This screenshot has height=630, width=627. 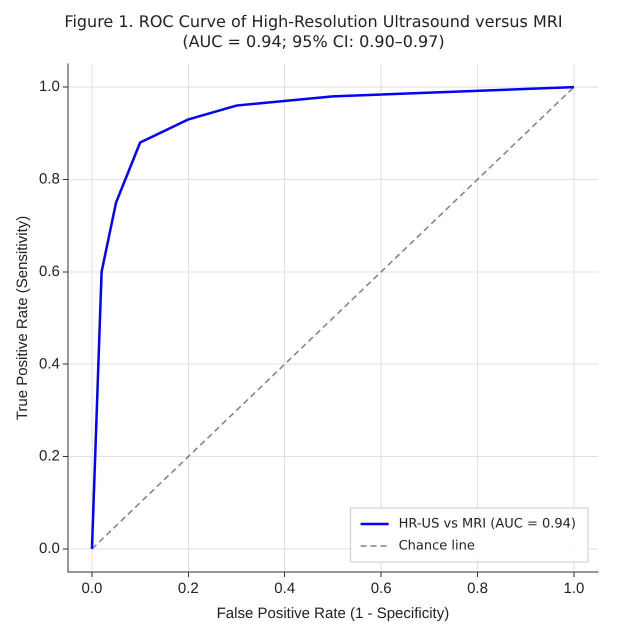 What do you see at coordinates (477, 589) in the screenshot?
I see `x-tick-label: 0.8` at bounding box center [477, 589].